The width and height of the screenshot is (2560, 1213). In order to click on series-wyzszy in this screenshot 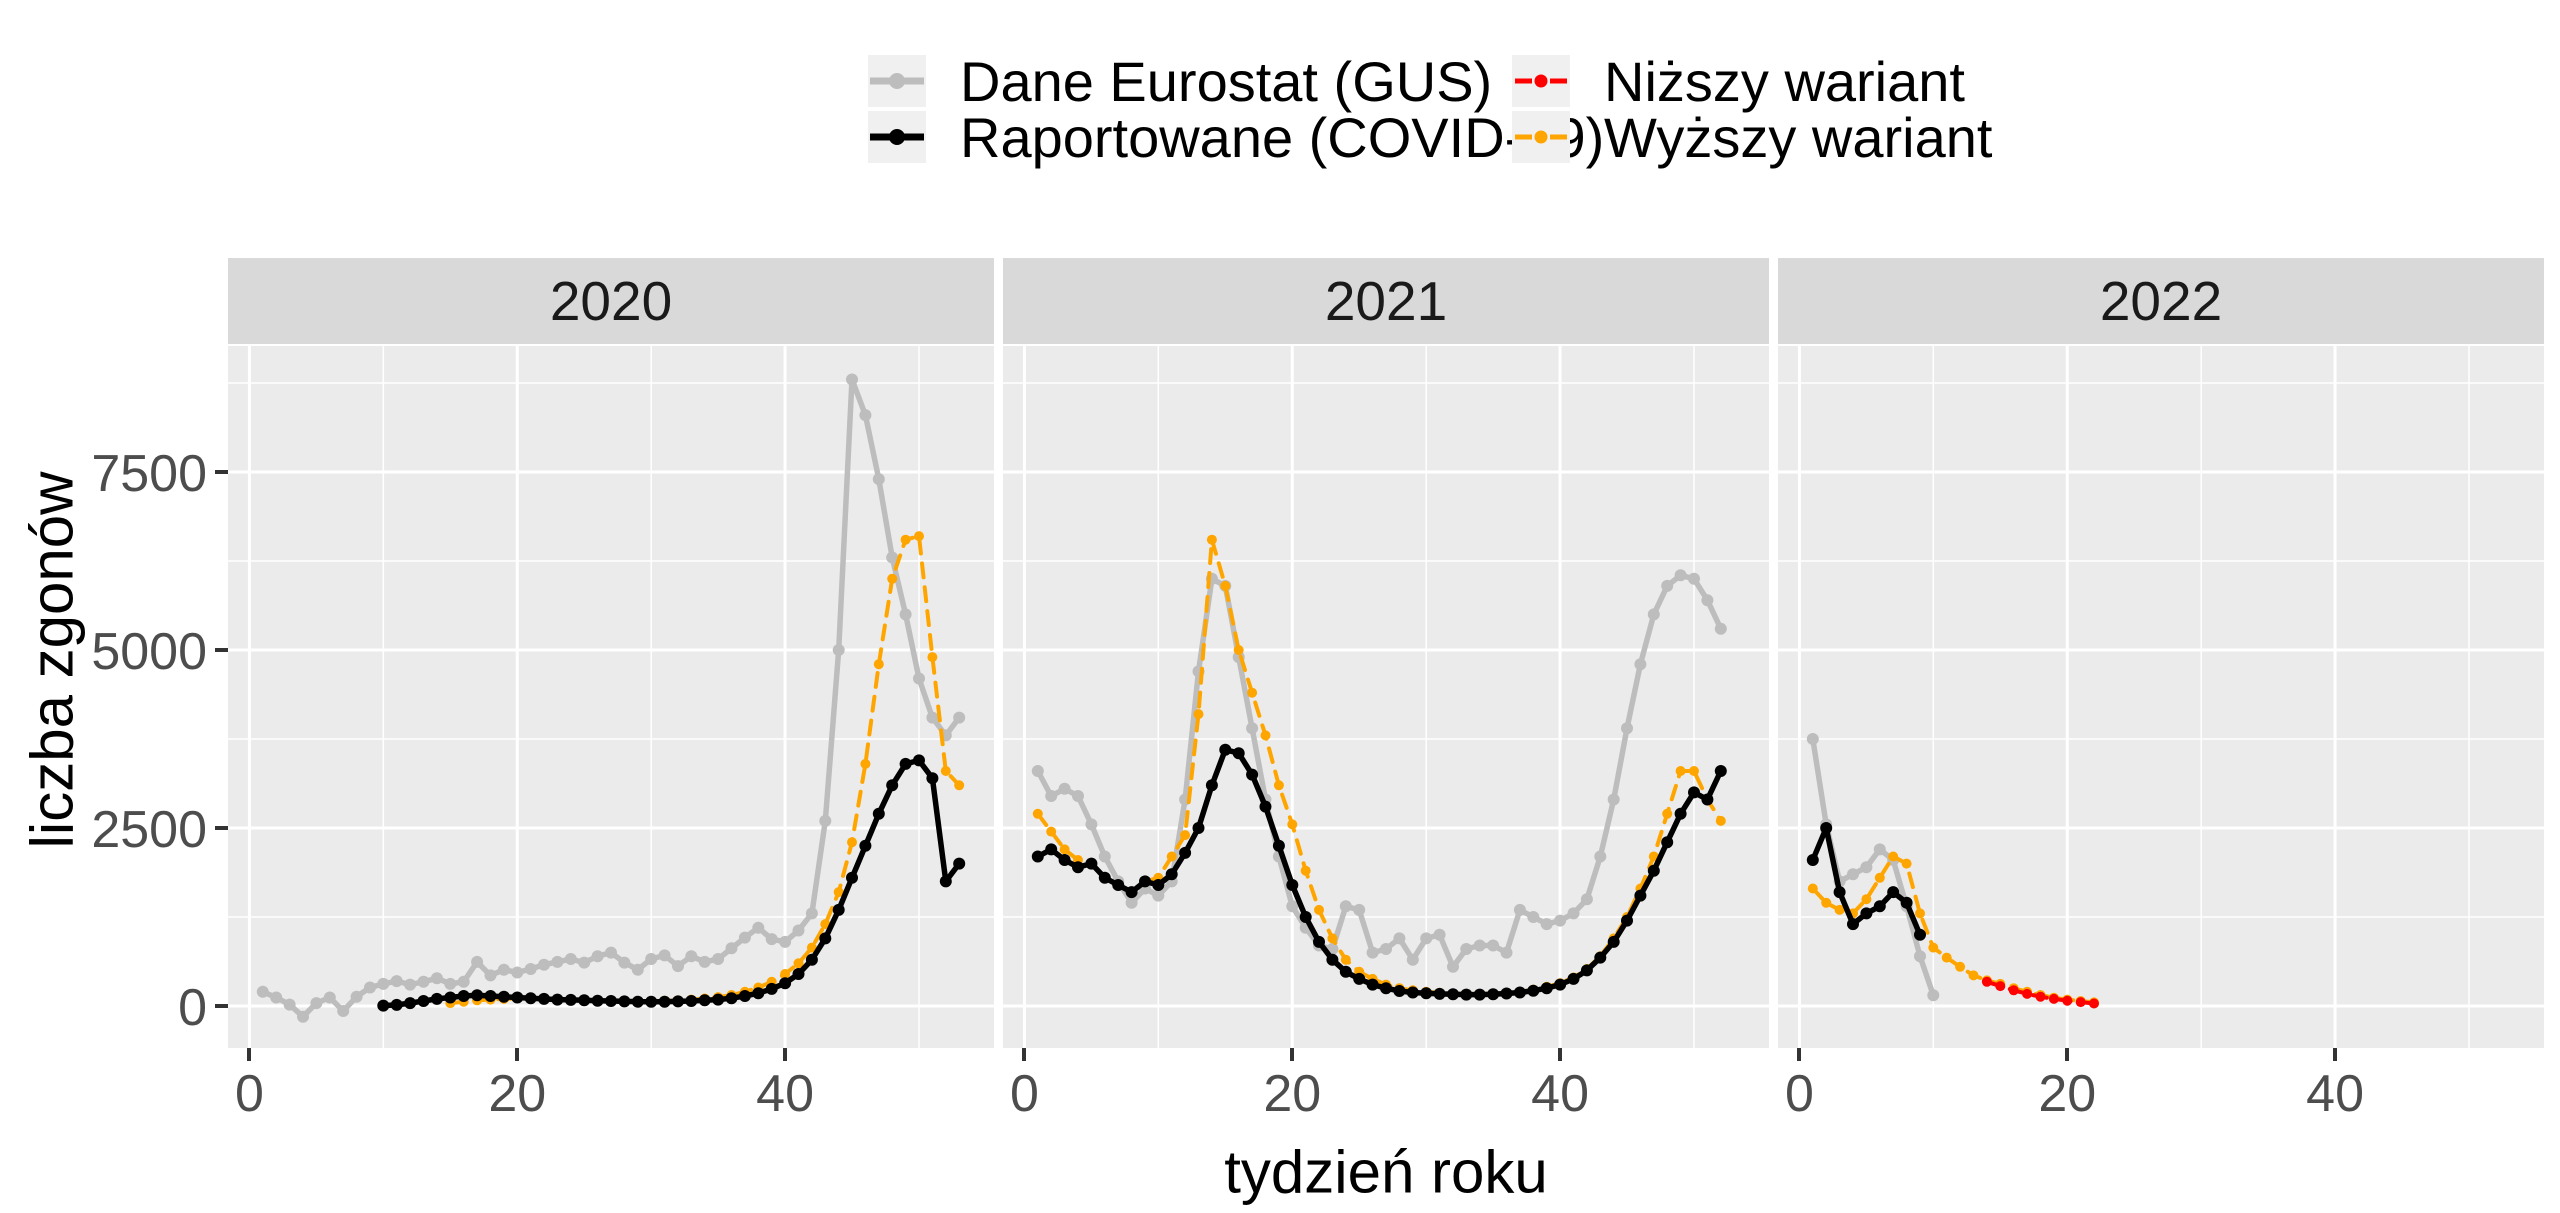, I will do `click(705, 770)`.